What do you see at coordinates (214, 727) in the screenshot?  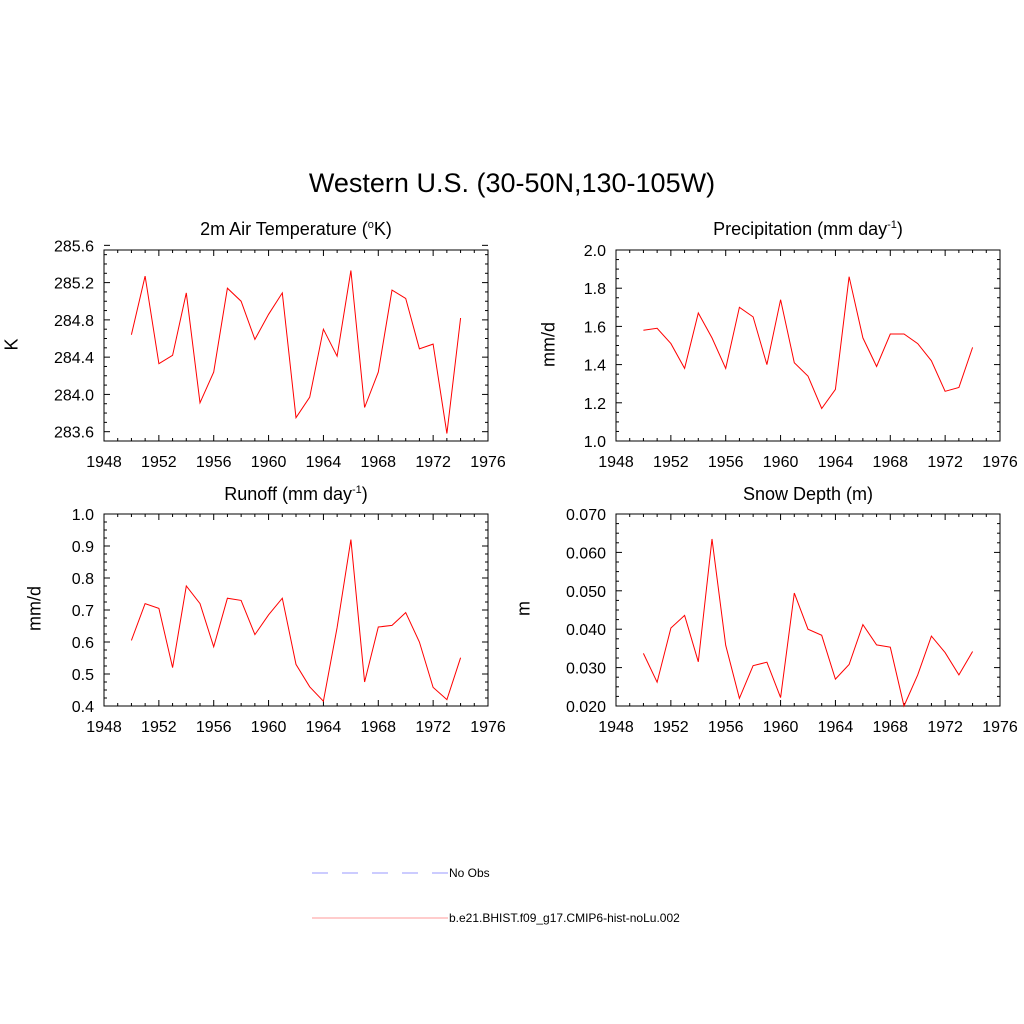 I see `x-tick-label-runoff: 1956` at bounding box center [214, 727].